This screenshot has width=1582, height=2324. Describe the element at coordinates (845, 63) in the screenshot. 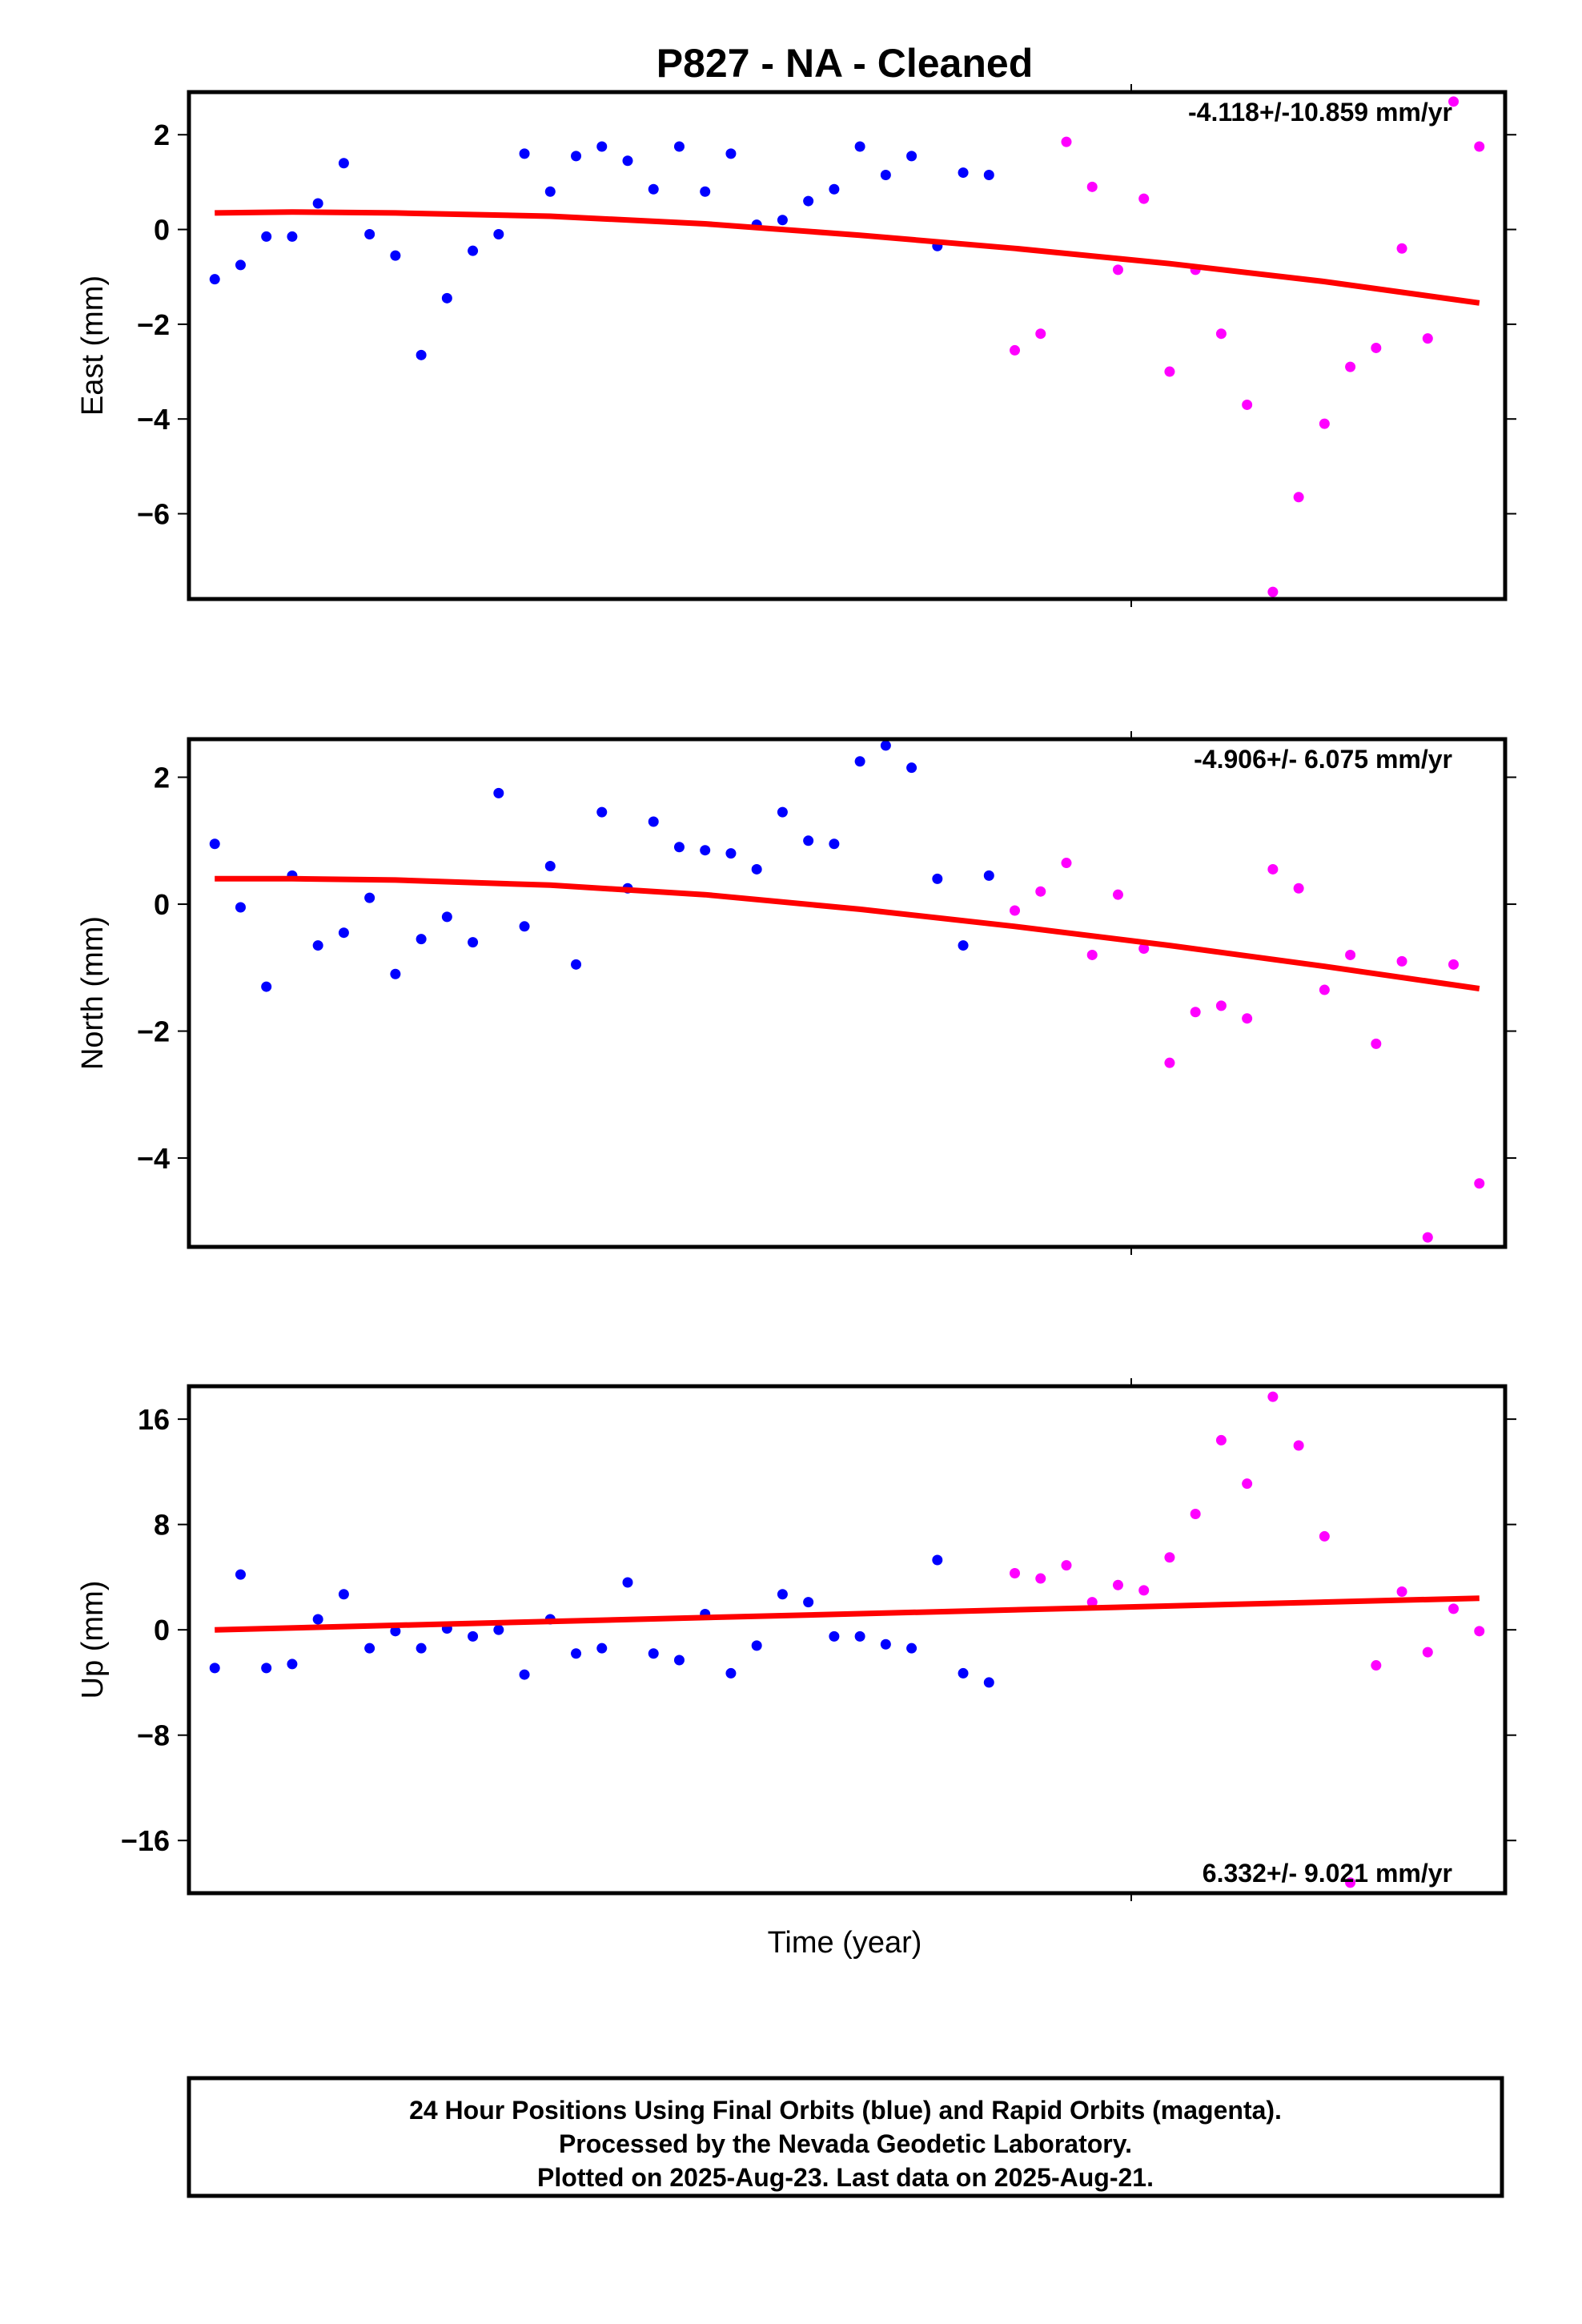

I see `chart-title: P827 - NA - Cleaned` at that location.